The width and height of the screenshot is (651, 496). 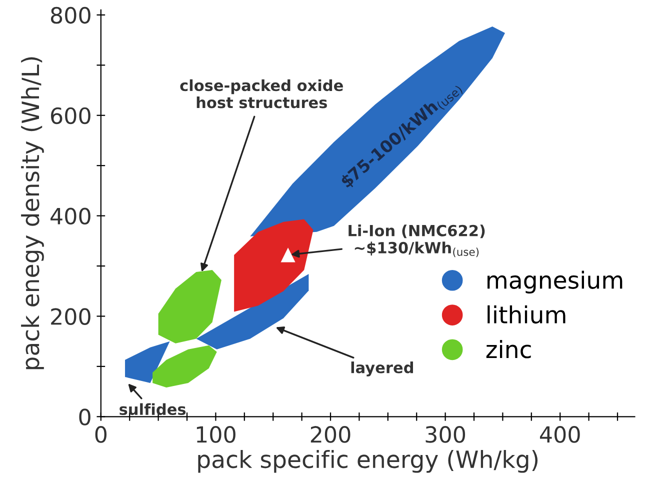 What do you see at coordinates (368, 461) in the screenshot?
I see `x-axis-title: pack specific energy (Wh/kg)` at bounding box center [368, 461].